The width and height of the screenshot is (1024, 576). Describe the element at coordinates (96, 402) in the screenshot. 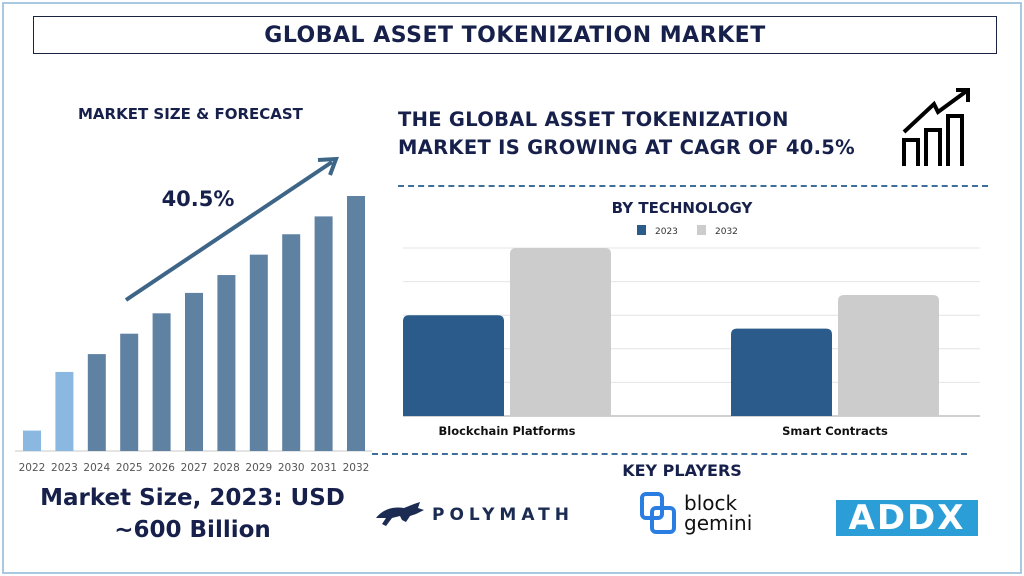

I see `bar-2024` at that location.